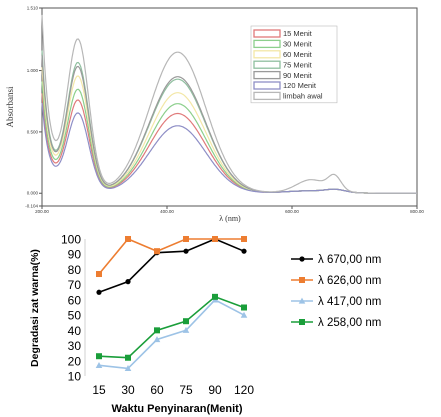 The height and width of the screenshot is (417, 441). What do you see at coordinates (75, 331) in the screenshot?
I see `degradation-y-tick-label: 40` at bounding box center [75, 331].